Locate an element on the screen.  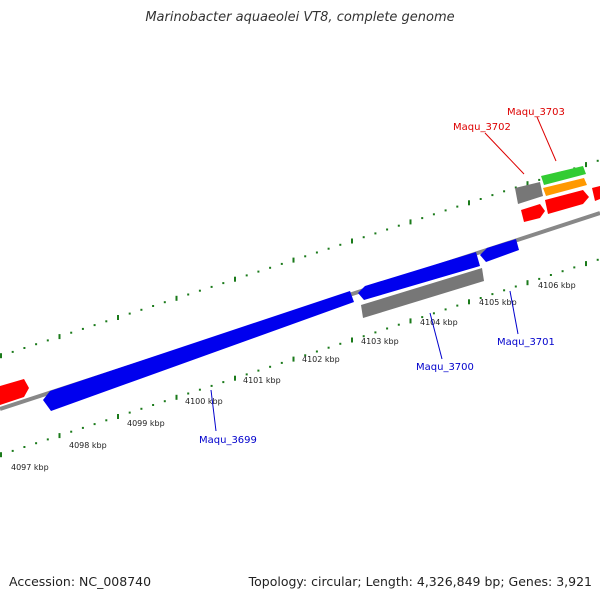
gene-label-maqu-3703: Maqu_3703 is located at coordinates (536, 112).